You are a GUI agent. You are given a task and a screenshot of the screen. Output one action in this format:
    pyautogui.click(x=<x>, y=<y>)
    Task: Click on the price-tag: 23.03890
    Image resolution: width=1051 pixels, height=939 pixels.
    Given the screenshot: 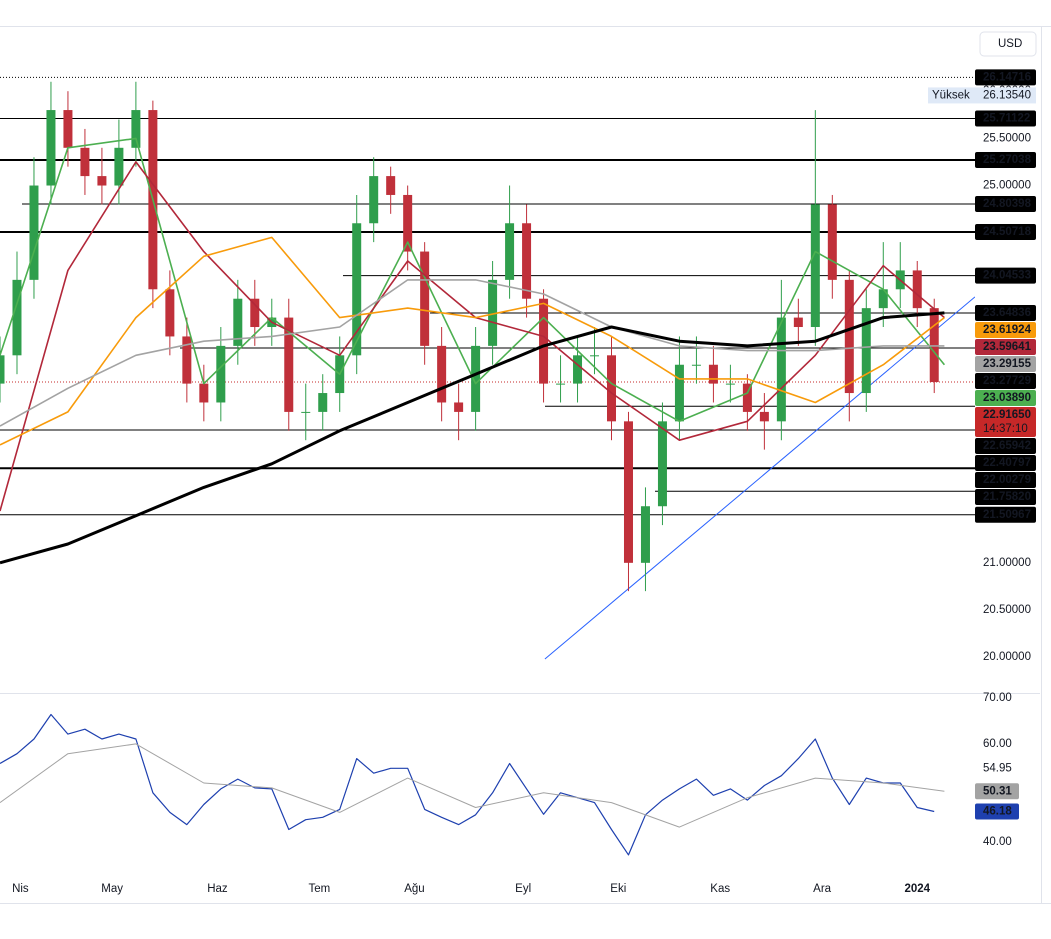 What is the action you would take?
    pyautogui.click(x=1005, y=398)
    